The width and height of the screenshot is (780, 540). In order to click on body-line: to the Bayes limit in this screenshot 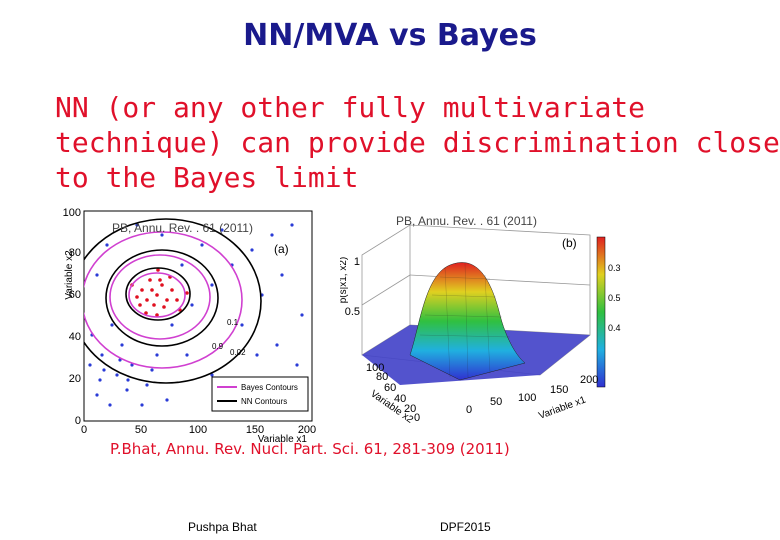, I will do `click(207, 177)`.